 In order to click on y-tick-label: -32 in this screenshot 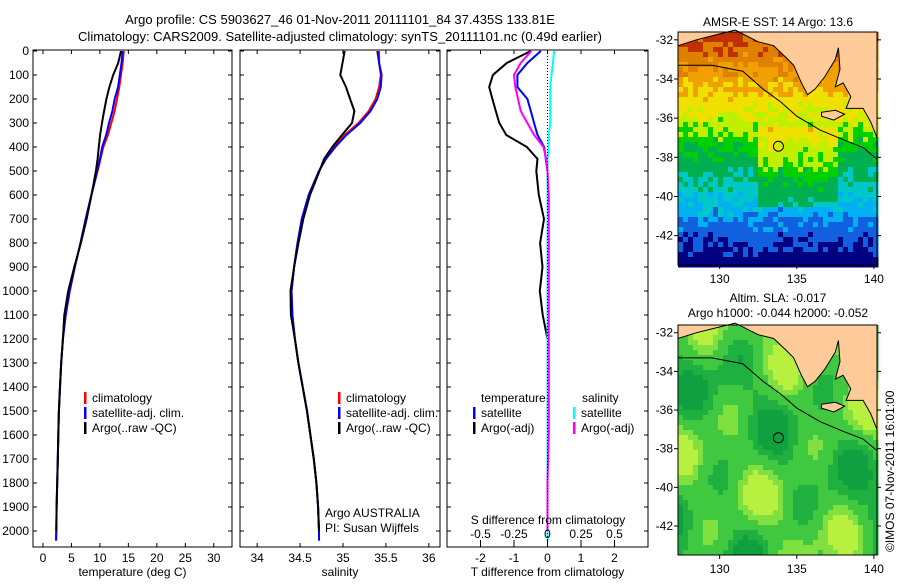, I will do `click(665, 333)`.